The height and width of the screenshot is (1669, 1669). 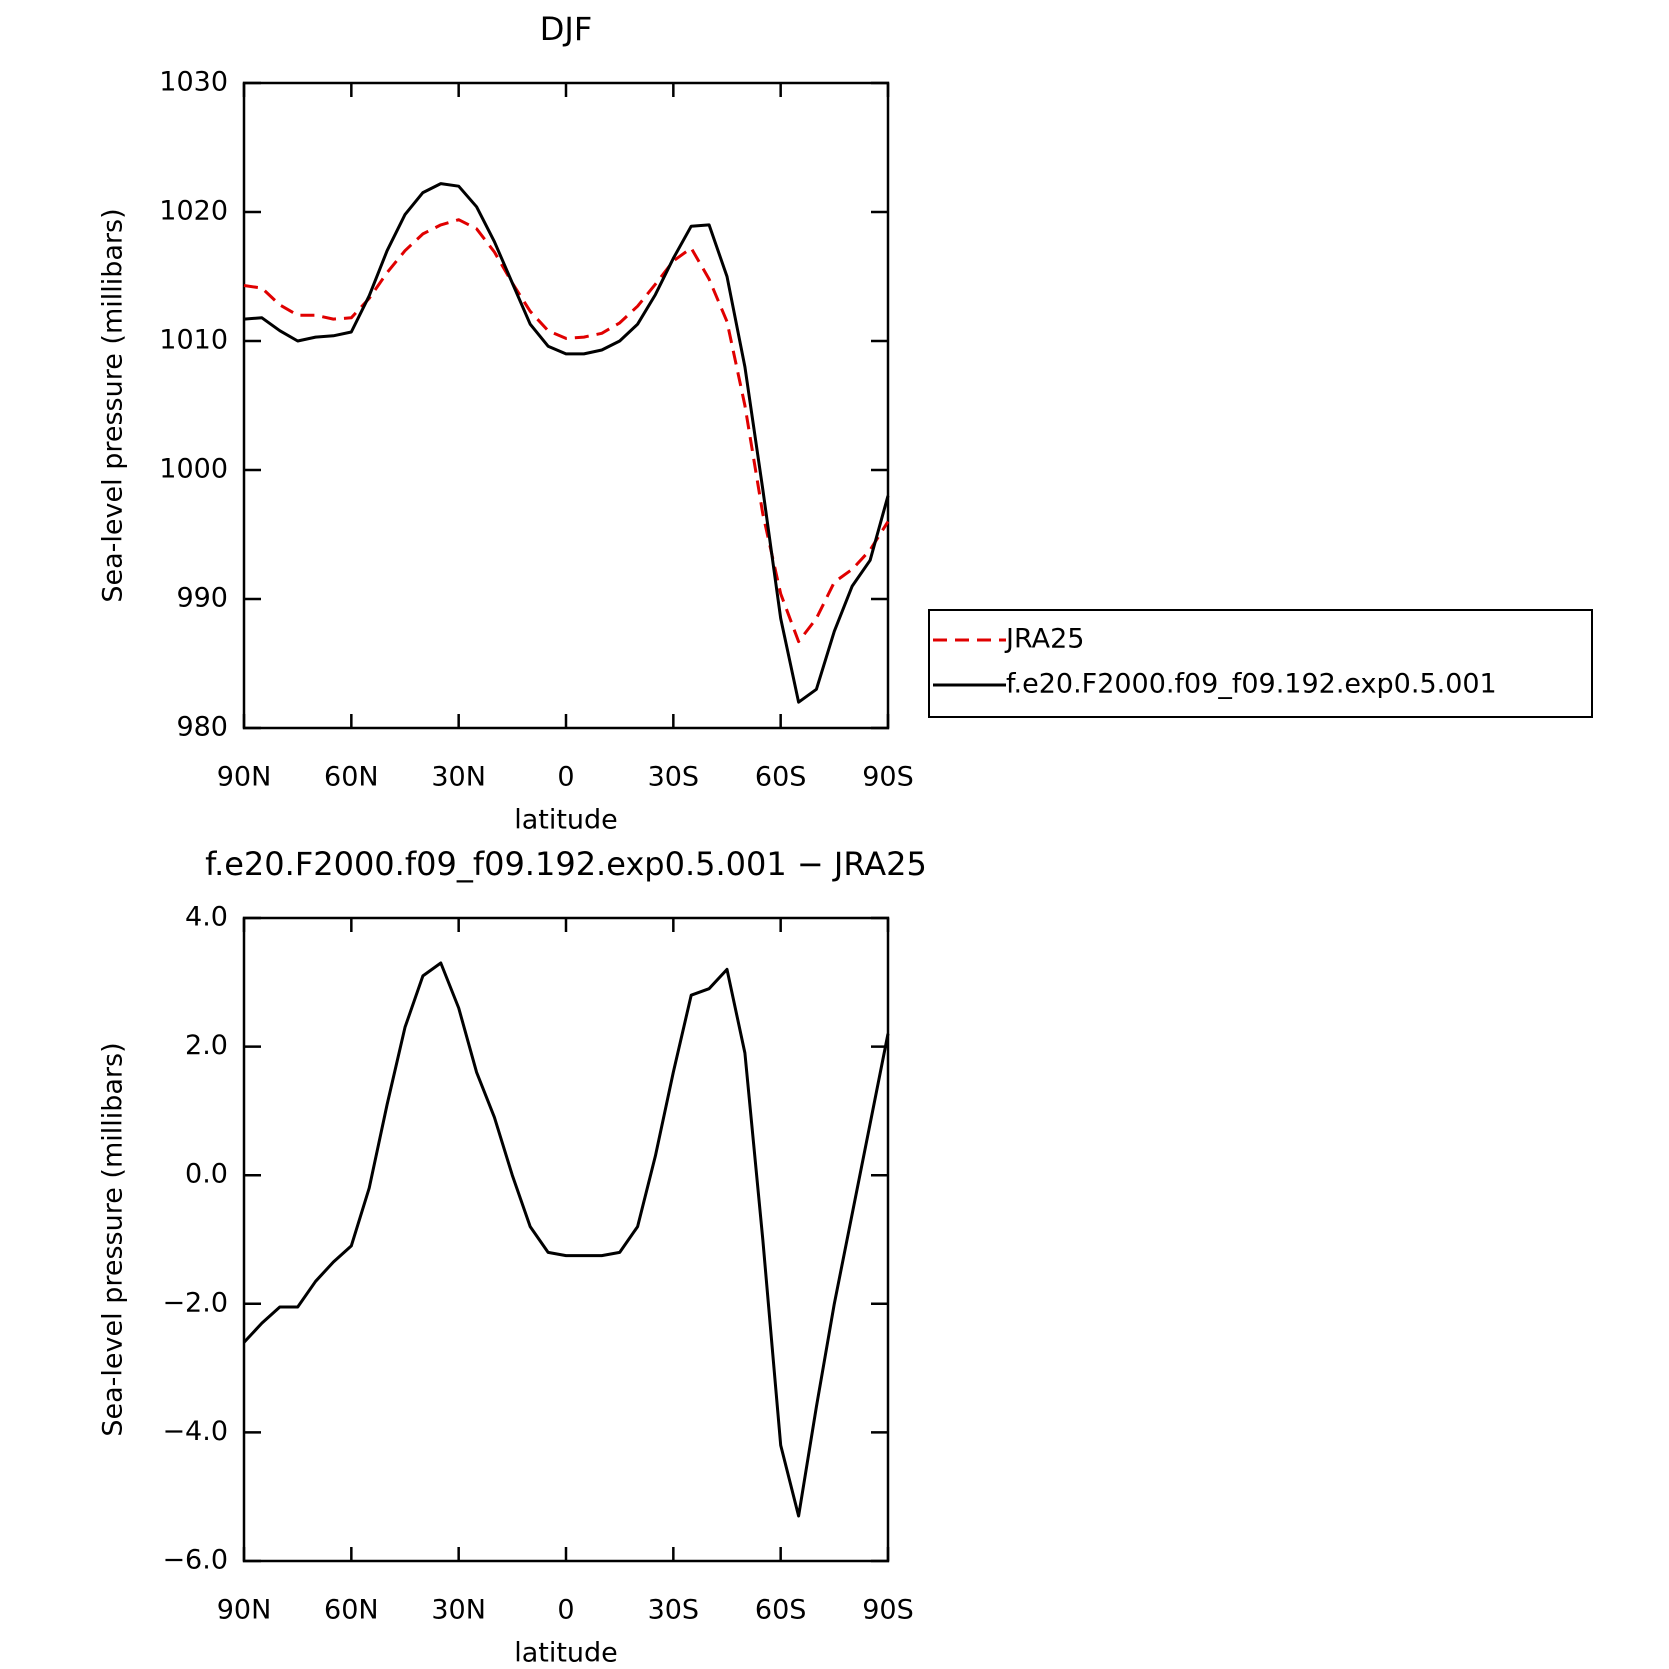 What do you see at coordinates (195, 1560) in the screenshot?
I see `y-tick-label: −6.0` at bounding box center [195, 1560].